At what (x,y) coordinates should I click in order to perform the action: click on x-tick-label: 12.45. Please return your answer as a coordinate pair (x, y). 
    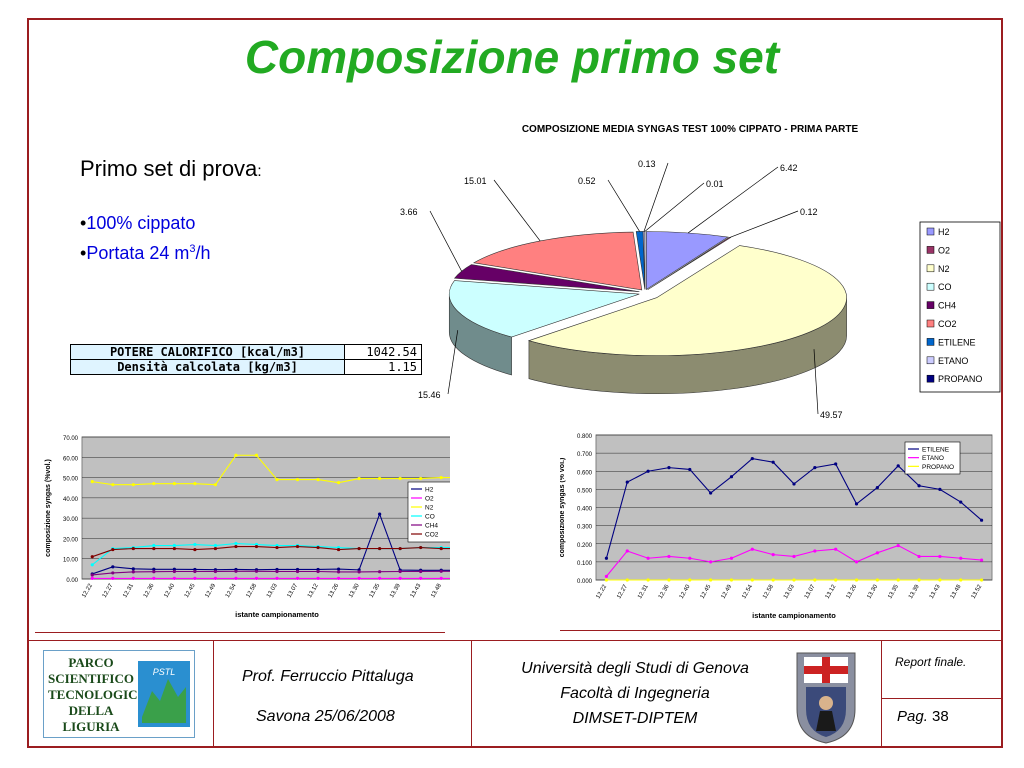
    Looking at the image, I should click on (706, 591).